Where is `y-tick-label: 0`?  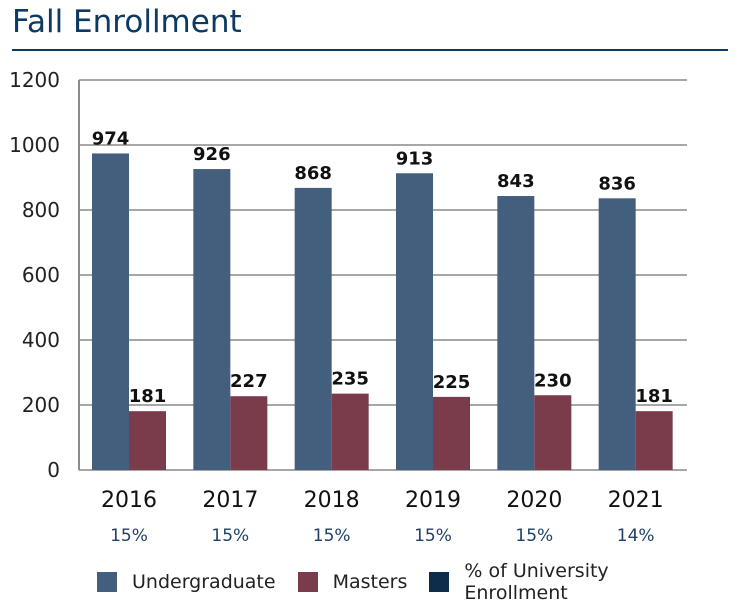 y-tick-label: 0 is located at coordinates (53, 470).